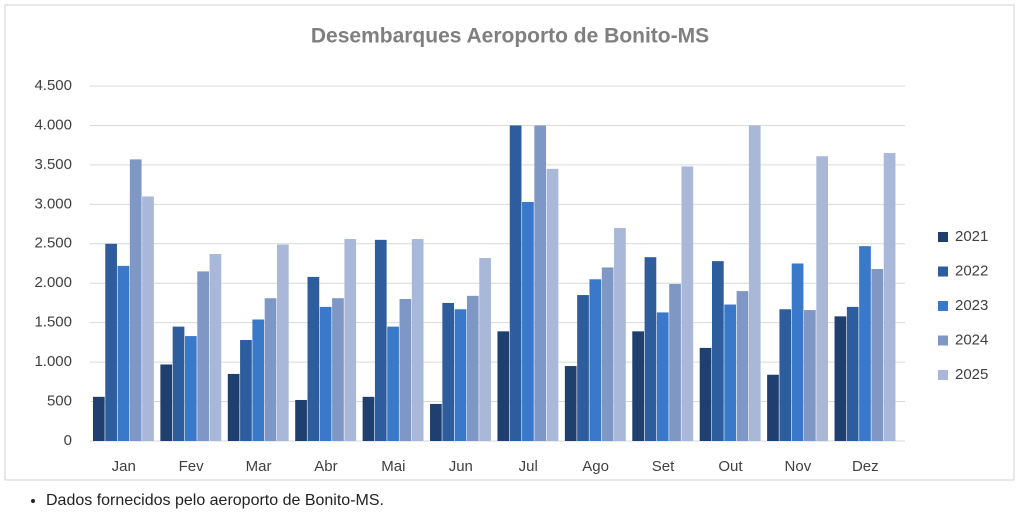 Image resolution: width=1024 pixels, height=524 pixels. Describe the element at coordinates (971, 305) in the screenshot. I see `legend-label: 2023` at that location.